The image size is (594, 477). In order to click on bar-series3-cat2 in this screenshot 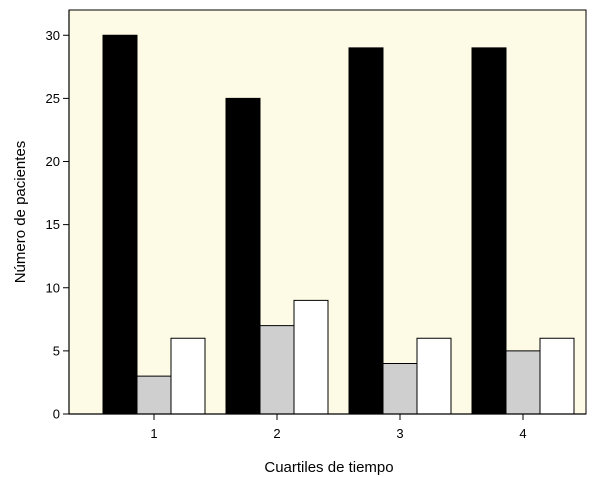, I will do `click(311, 357)`.